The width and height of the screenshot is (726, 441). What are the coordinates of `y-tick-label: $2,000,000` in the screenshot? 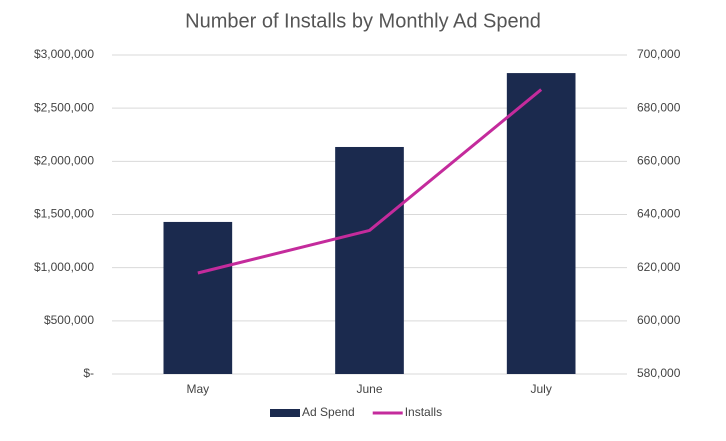 It's located at (64, 161).